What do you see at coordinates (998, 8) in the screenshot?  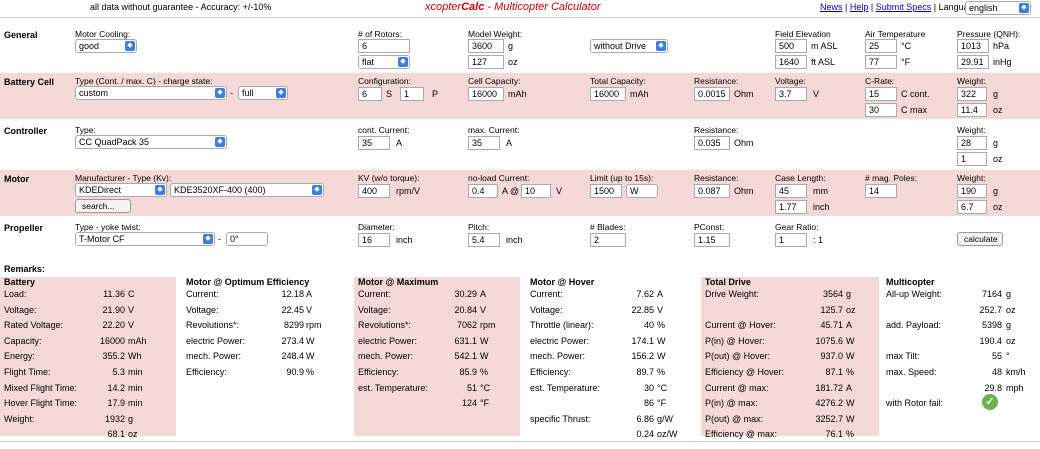 I see `language-select: english ◆` at bounding box center [998, 8].